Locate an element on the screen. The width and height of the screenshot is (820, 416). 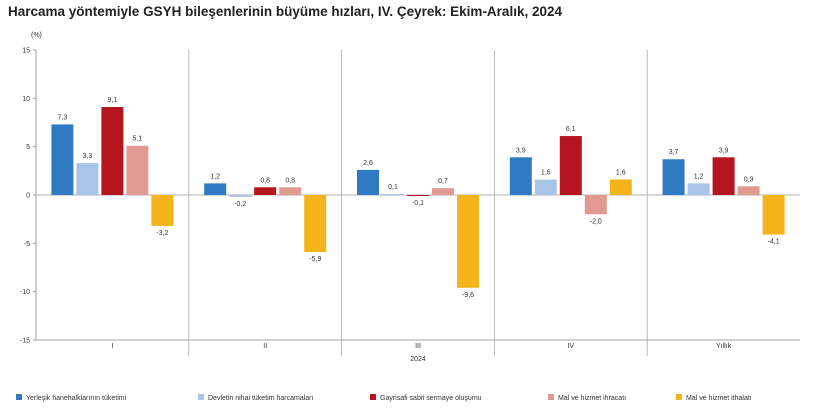
legend-label: Devletin nihai tüketim harcamaları is located at coordinates (260, 398).